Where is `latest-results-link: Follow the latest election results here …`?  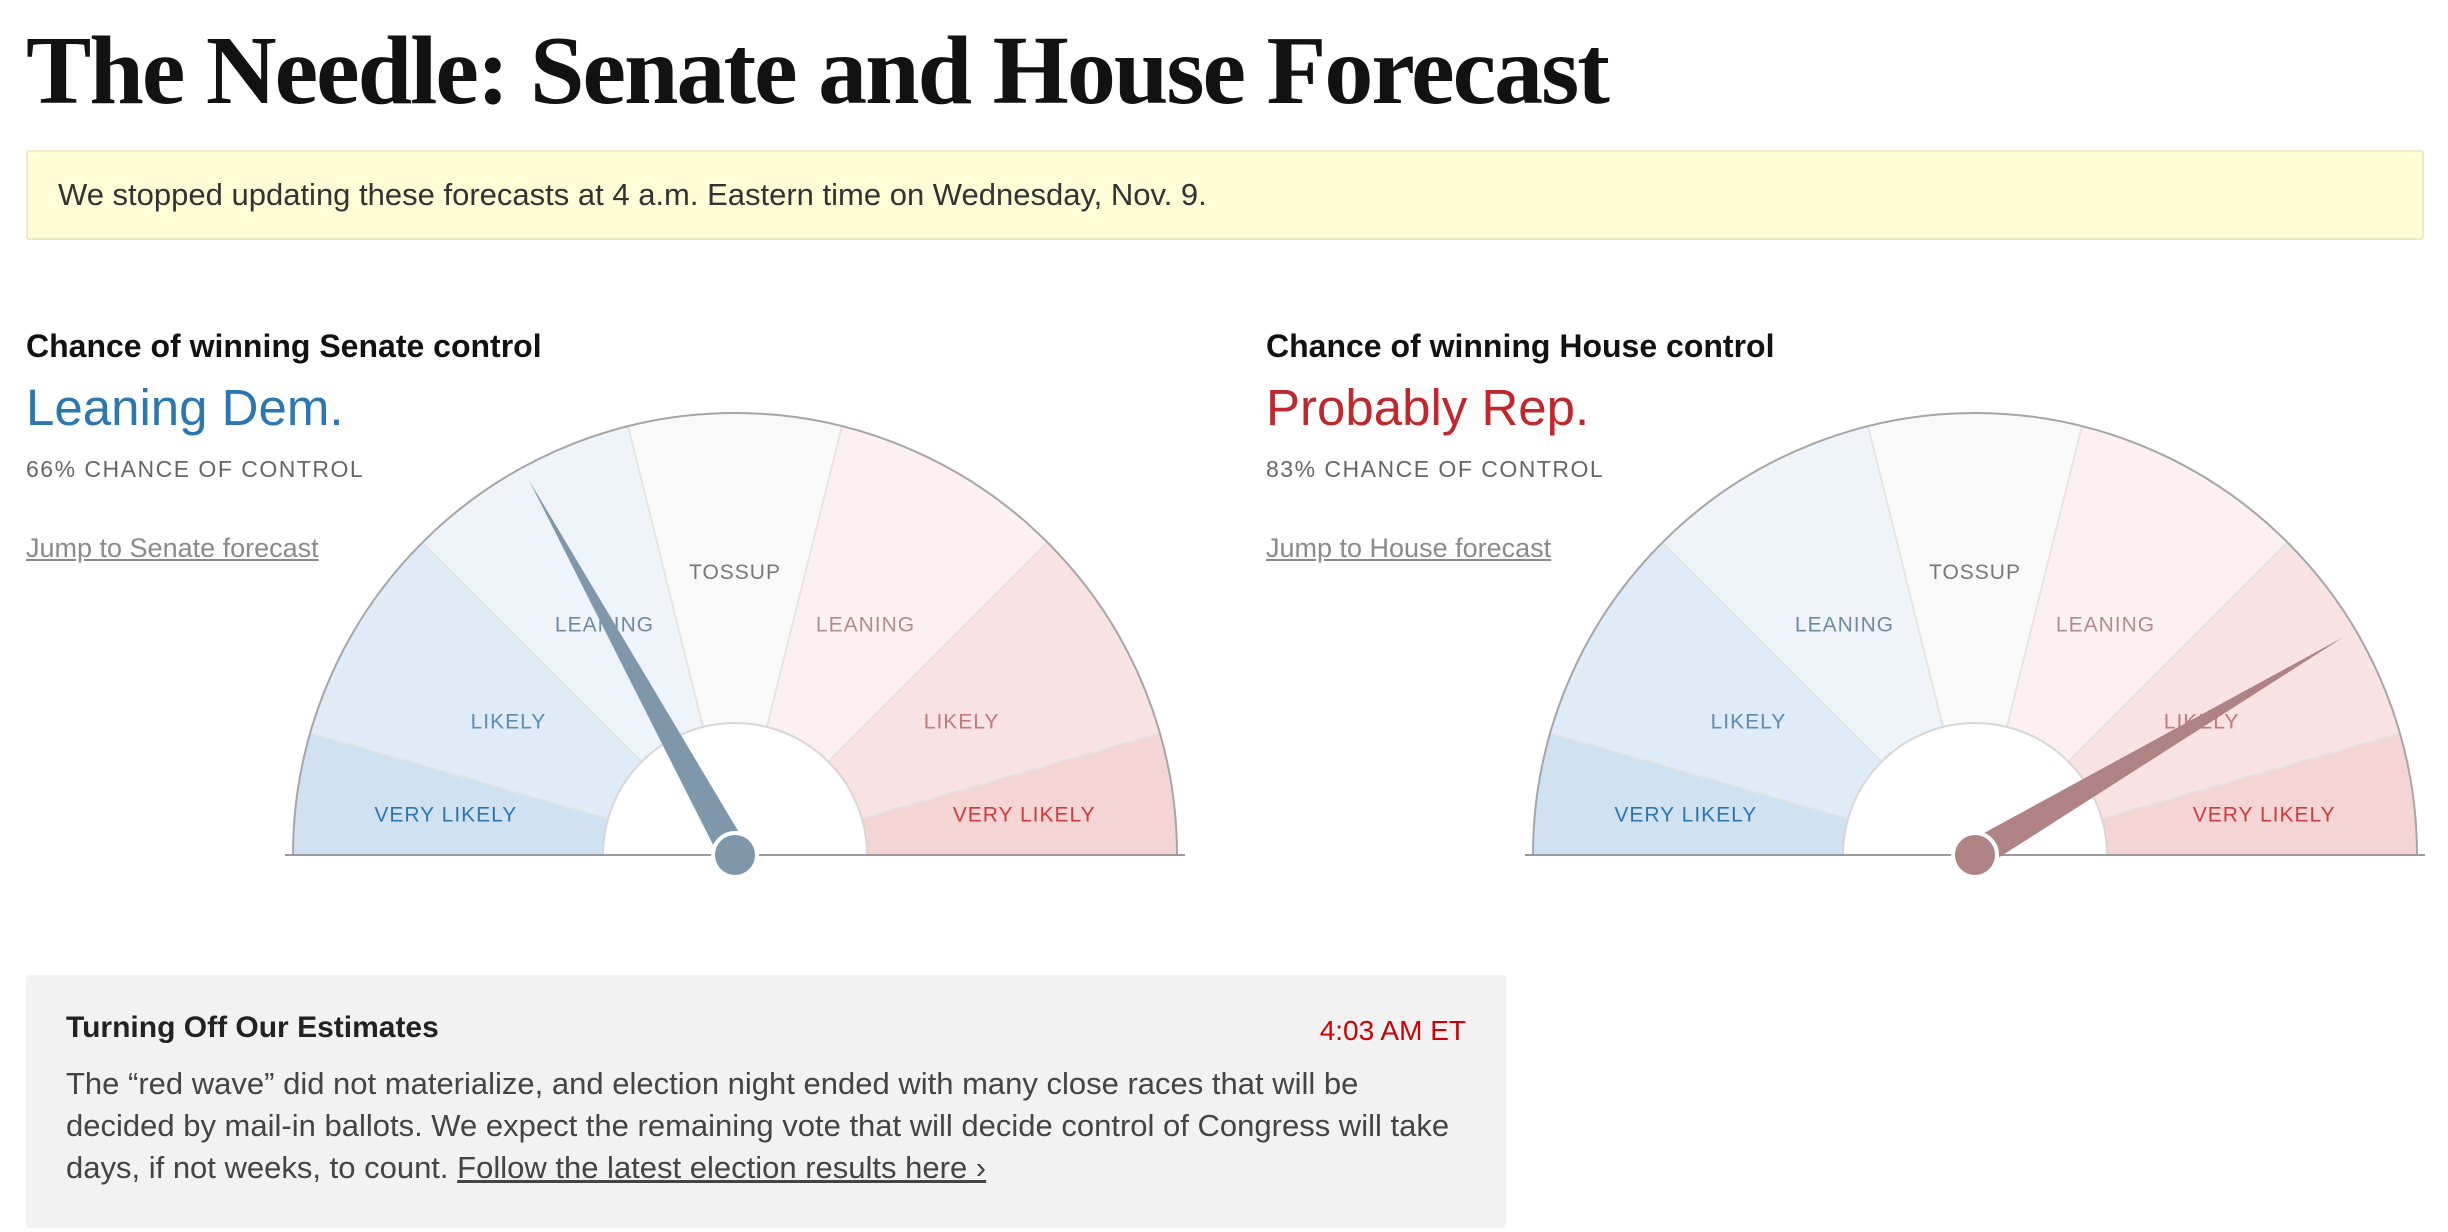
latest-results-link: Follow the latest election results here … is located at coordinates (722, 1167).